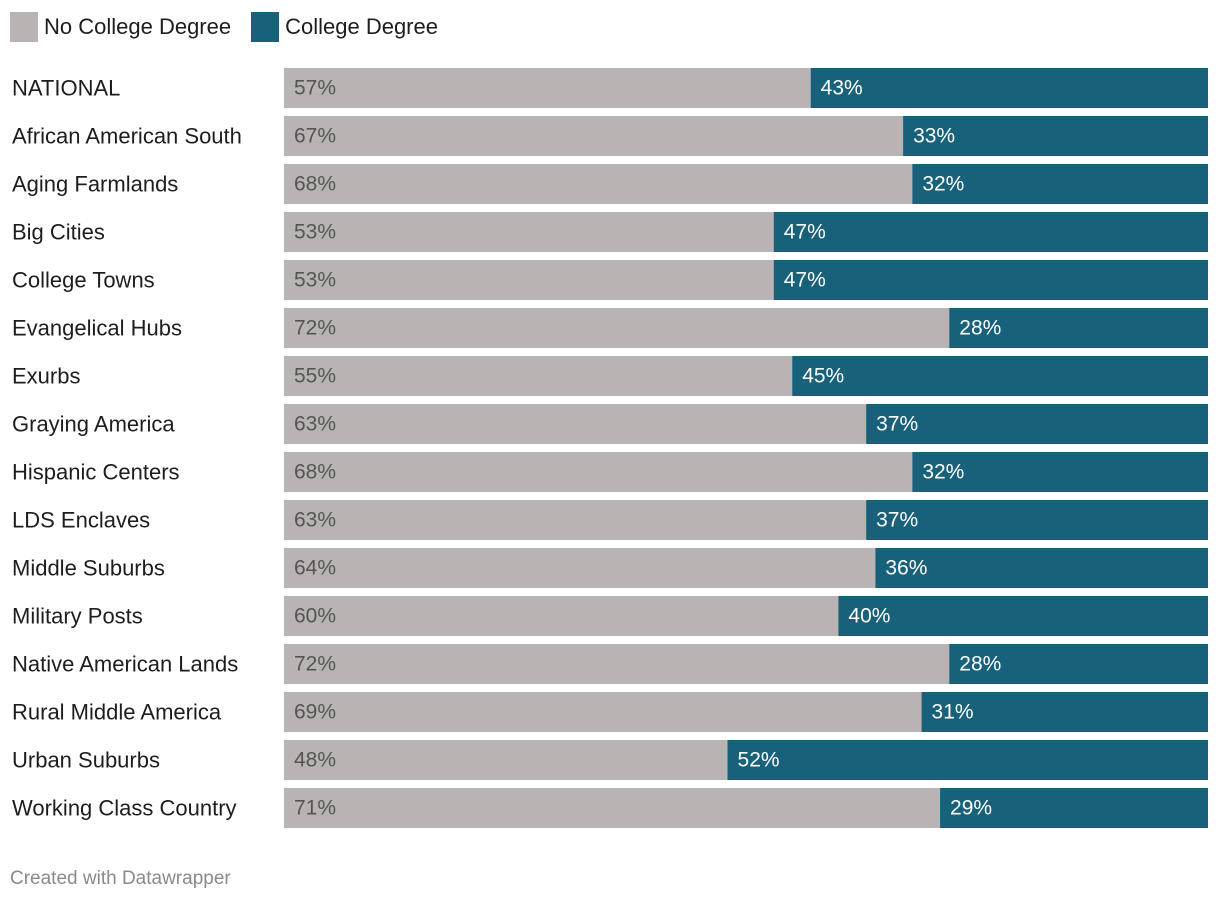 The width and height of the screenshot is (1220, 906). What do you see at coordinates (943, 472) in the screenshot?
I see `value-label-college-degree-hispanic-centers: 32%` at bounding box center [943, 472].